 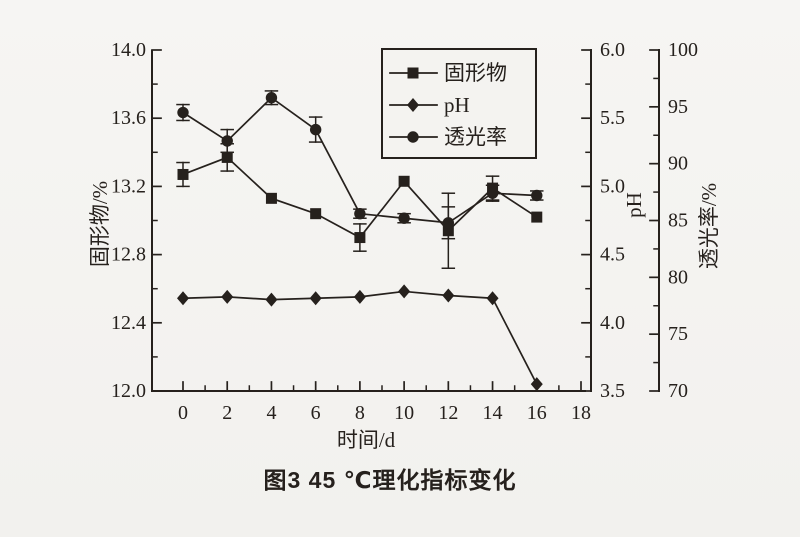 I want to click on figure-caption: 图3 45 ℃理化指标变化, so click(x=390, y=480).